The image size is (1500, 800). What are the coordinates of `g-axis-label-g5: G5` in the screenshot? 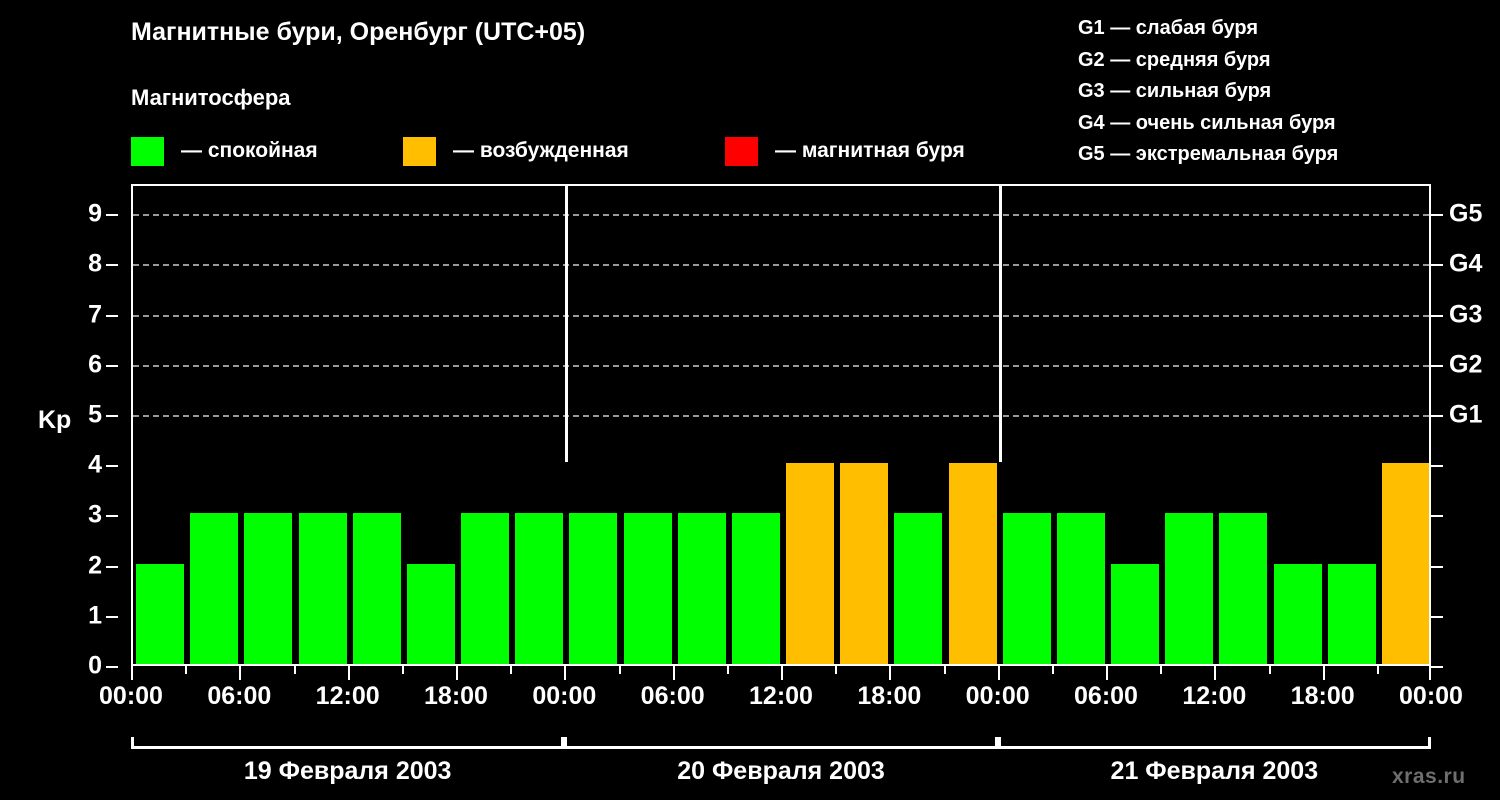 It's located at (1466, 213).